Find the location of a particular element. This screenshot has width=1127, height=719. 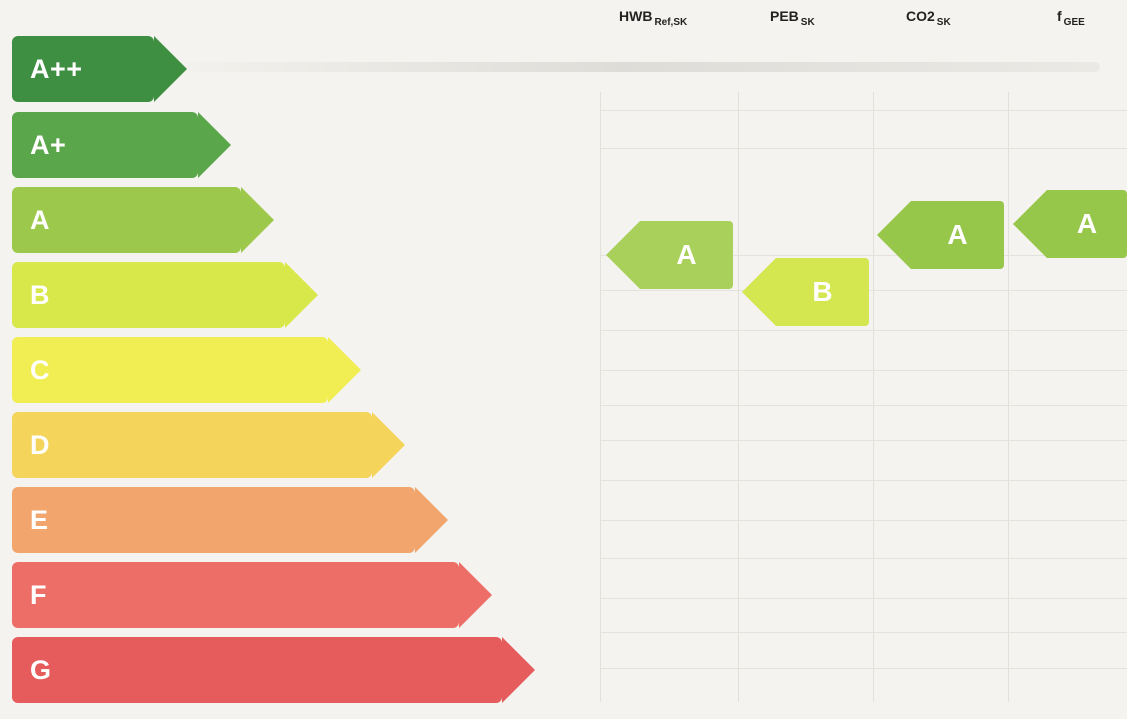

class-label: E is located at coordinates (39, 519).